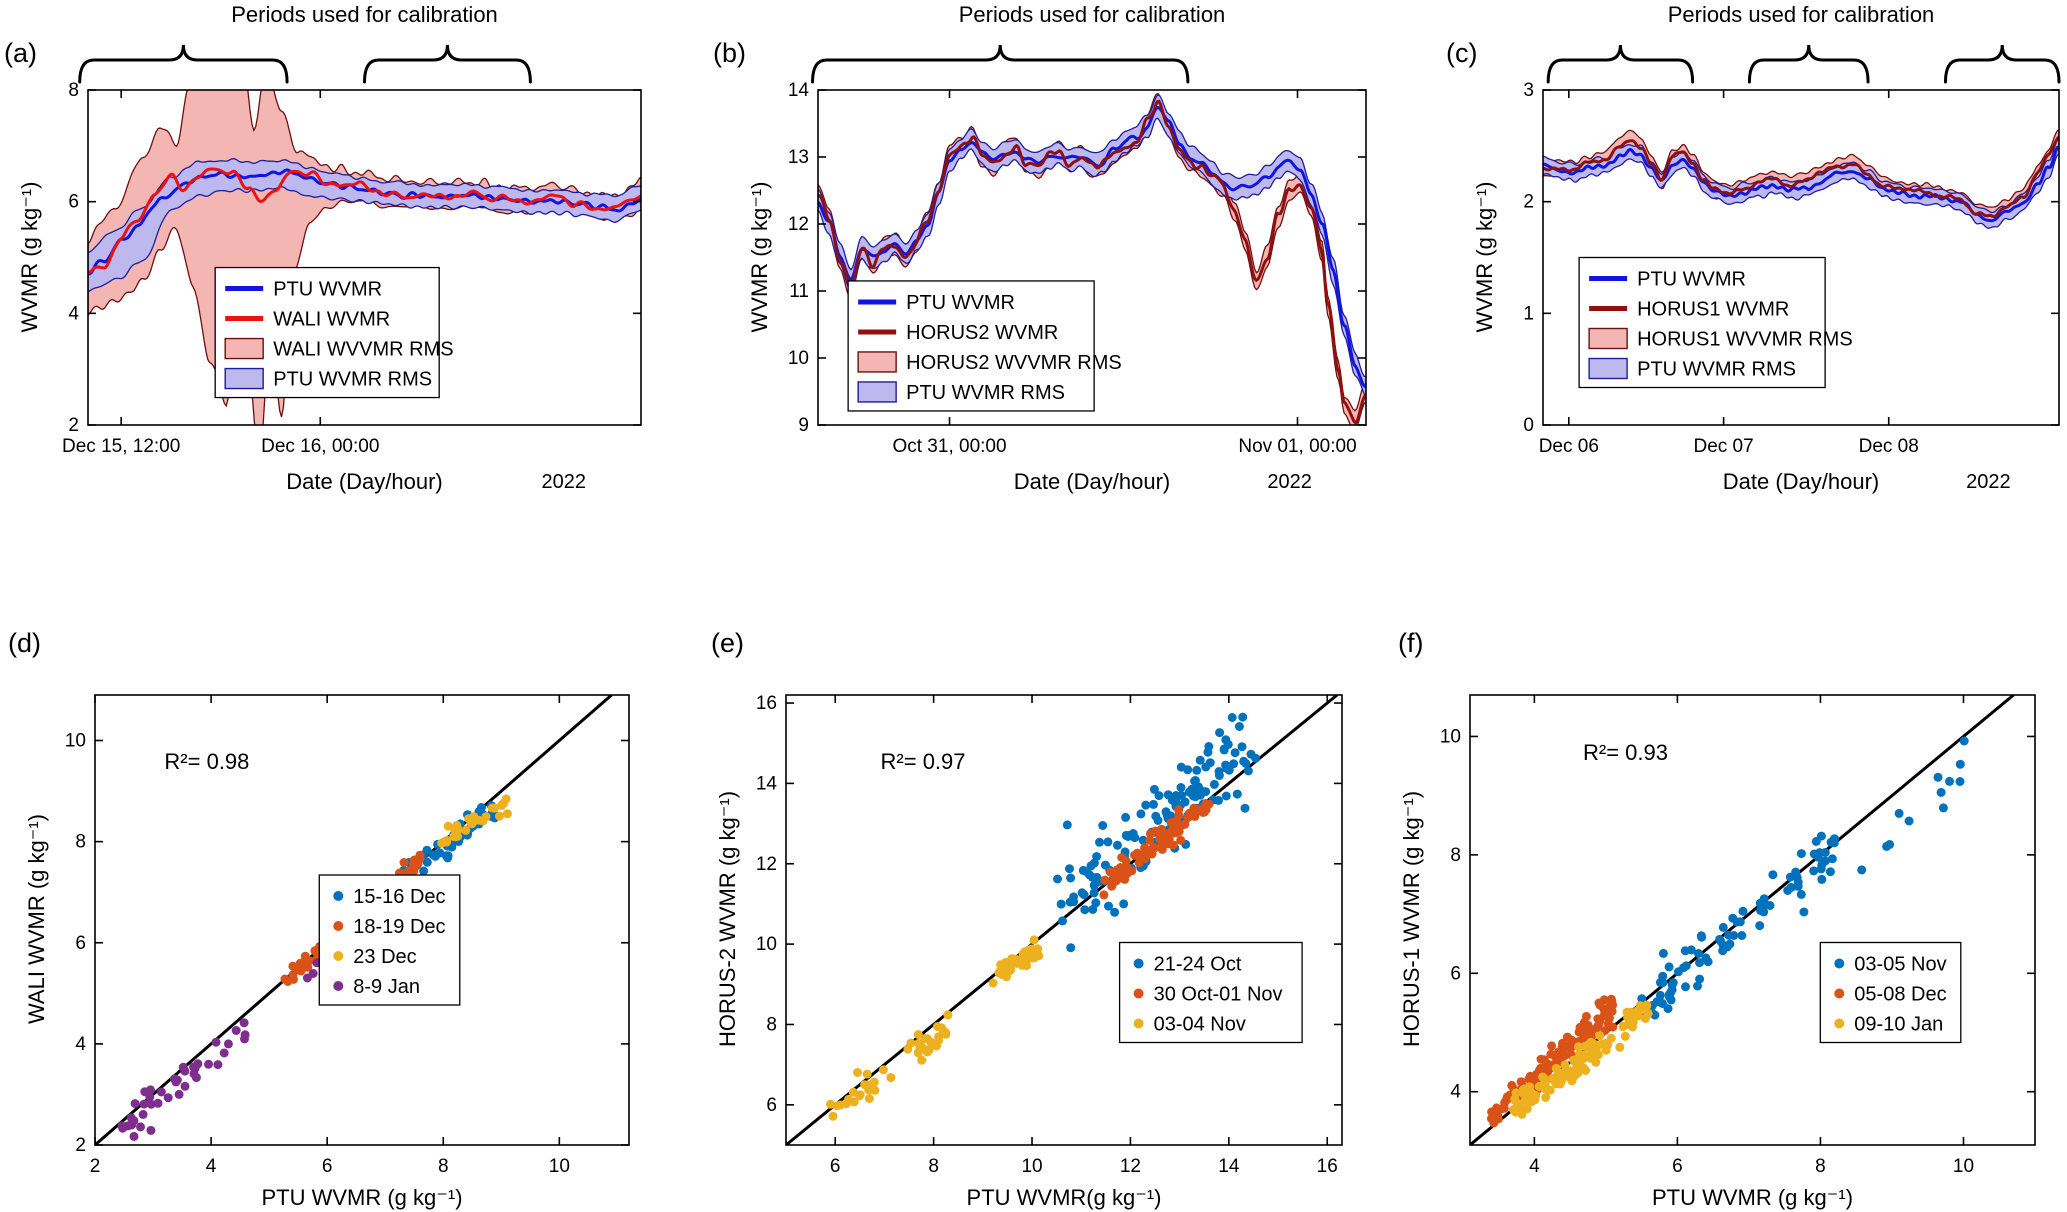  Describe the element at coordinates (1200, 1025) in the screenshot. I see `legend-label: 03-04 Nov` at that location.